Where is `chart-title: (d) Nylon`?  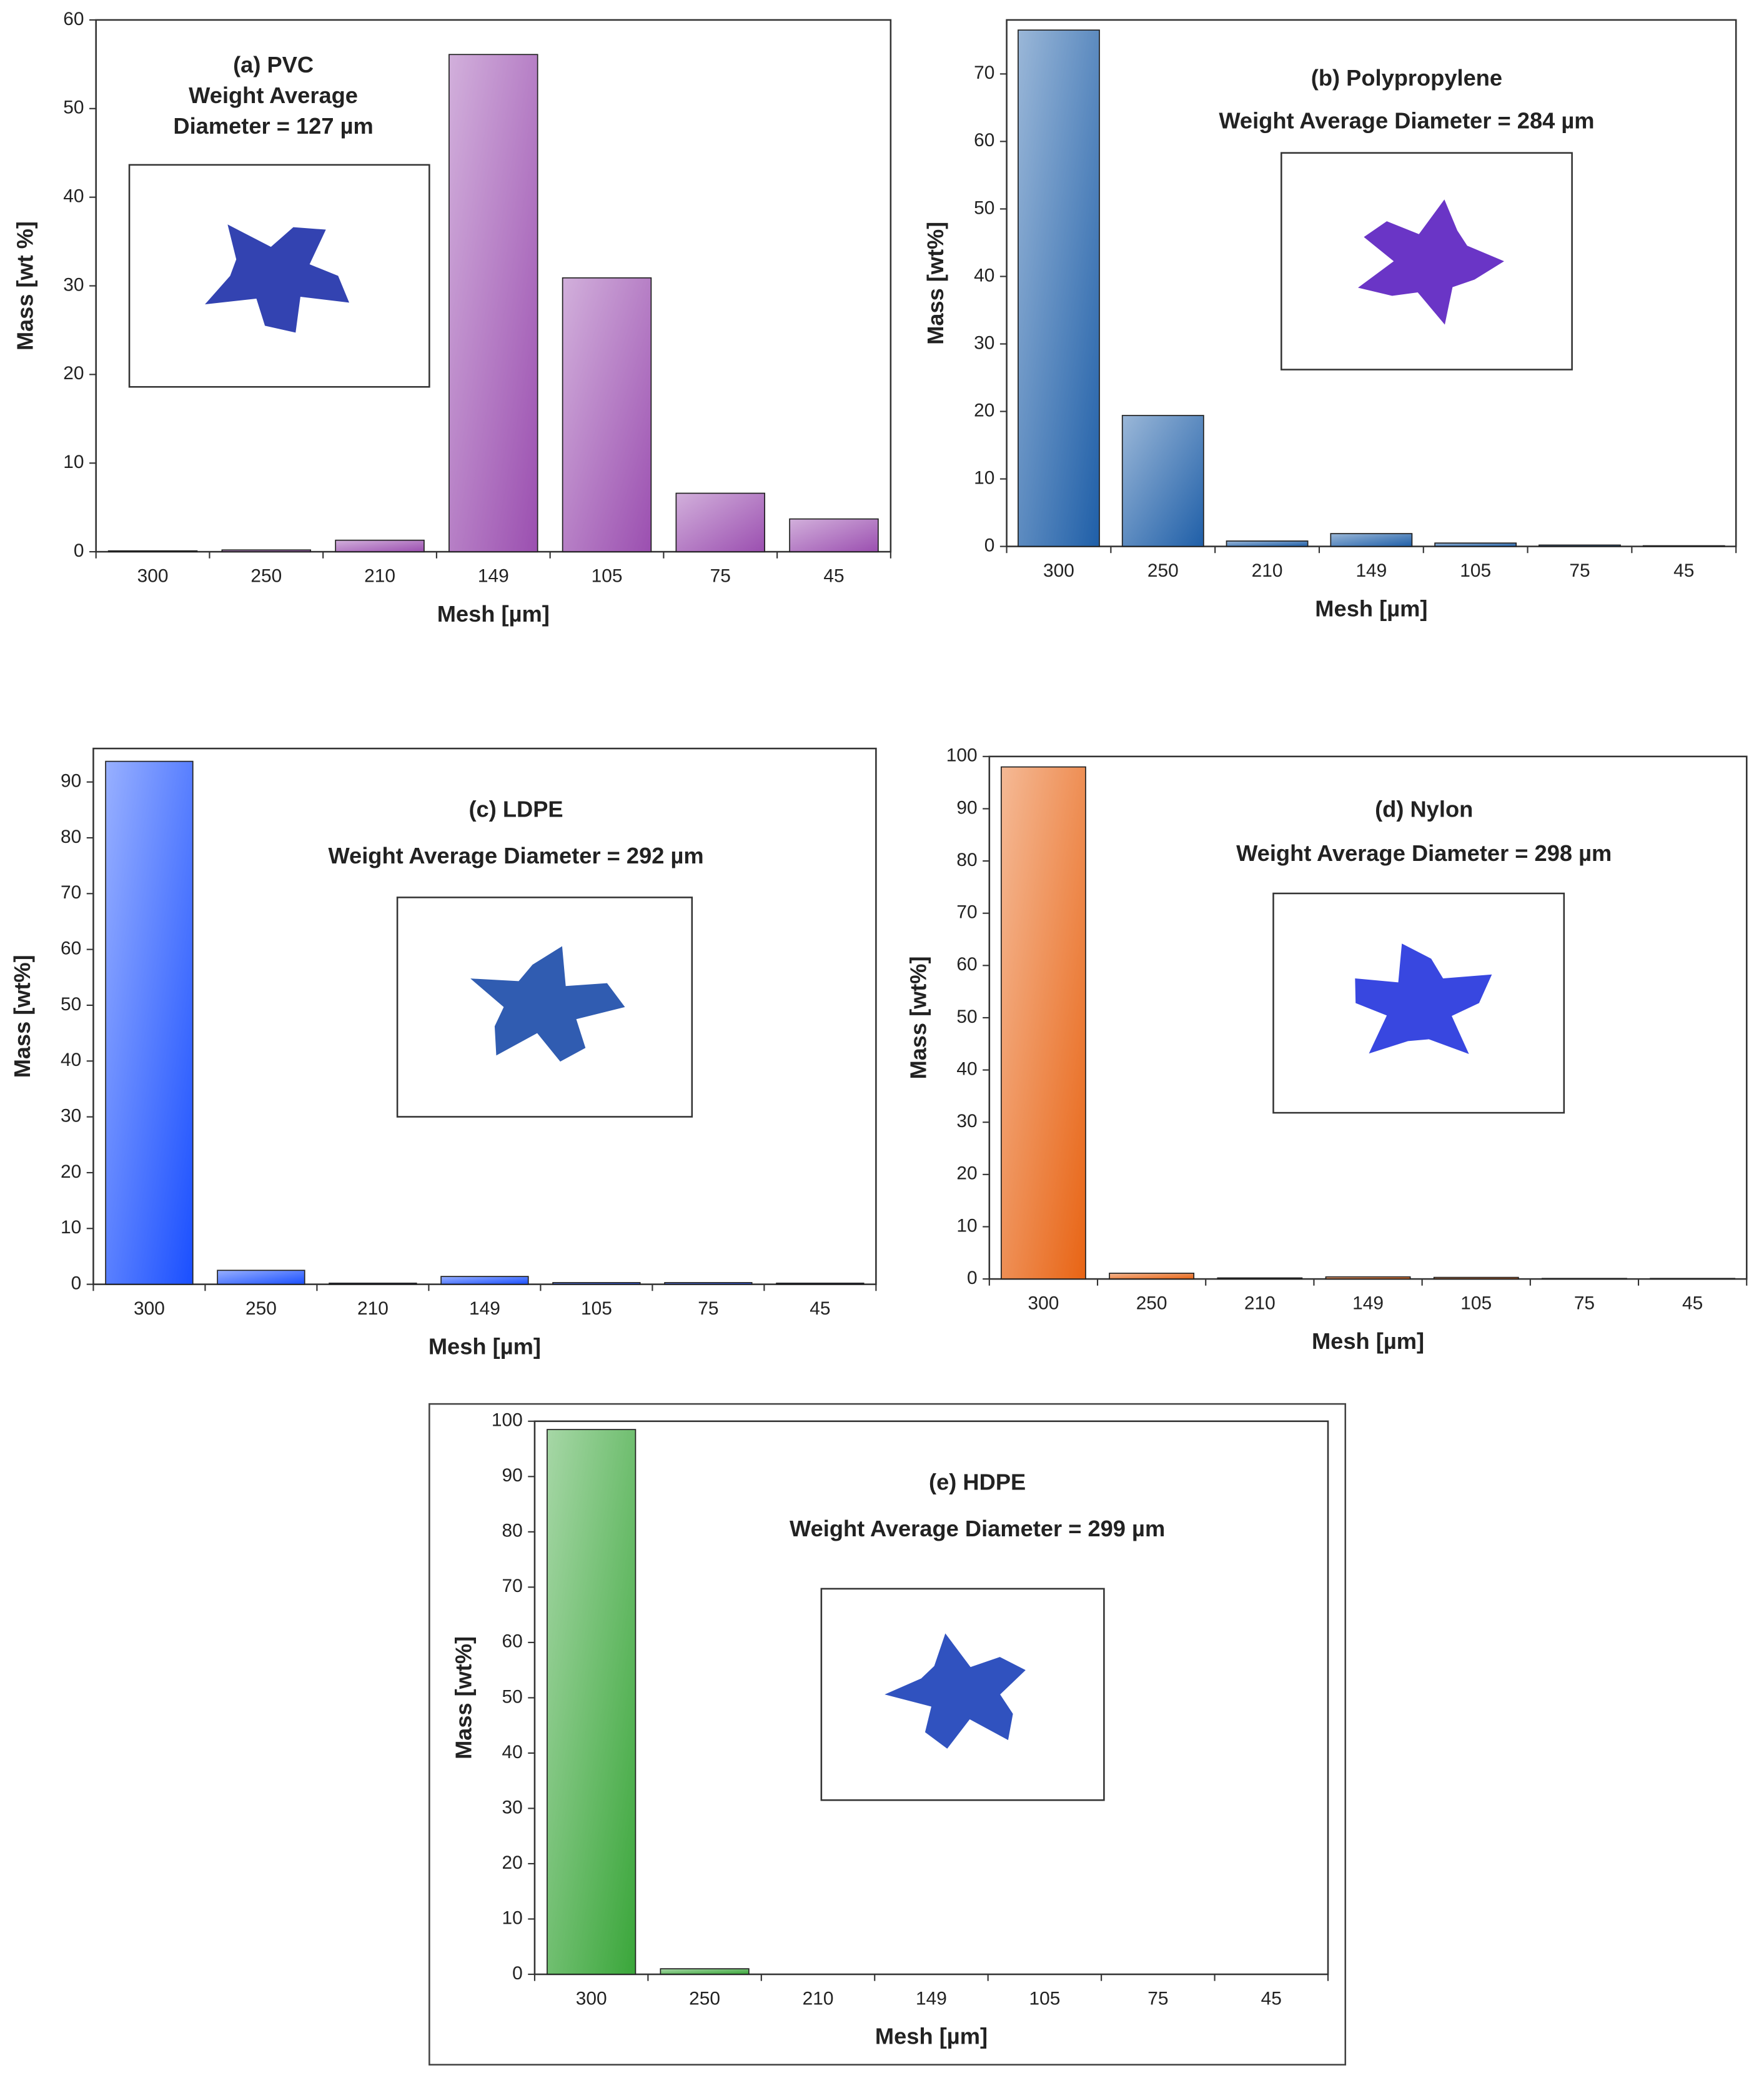
chart-title: (d) Nylon is located at coordinates (1424, 809).